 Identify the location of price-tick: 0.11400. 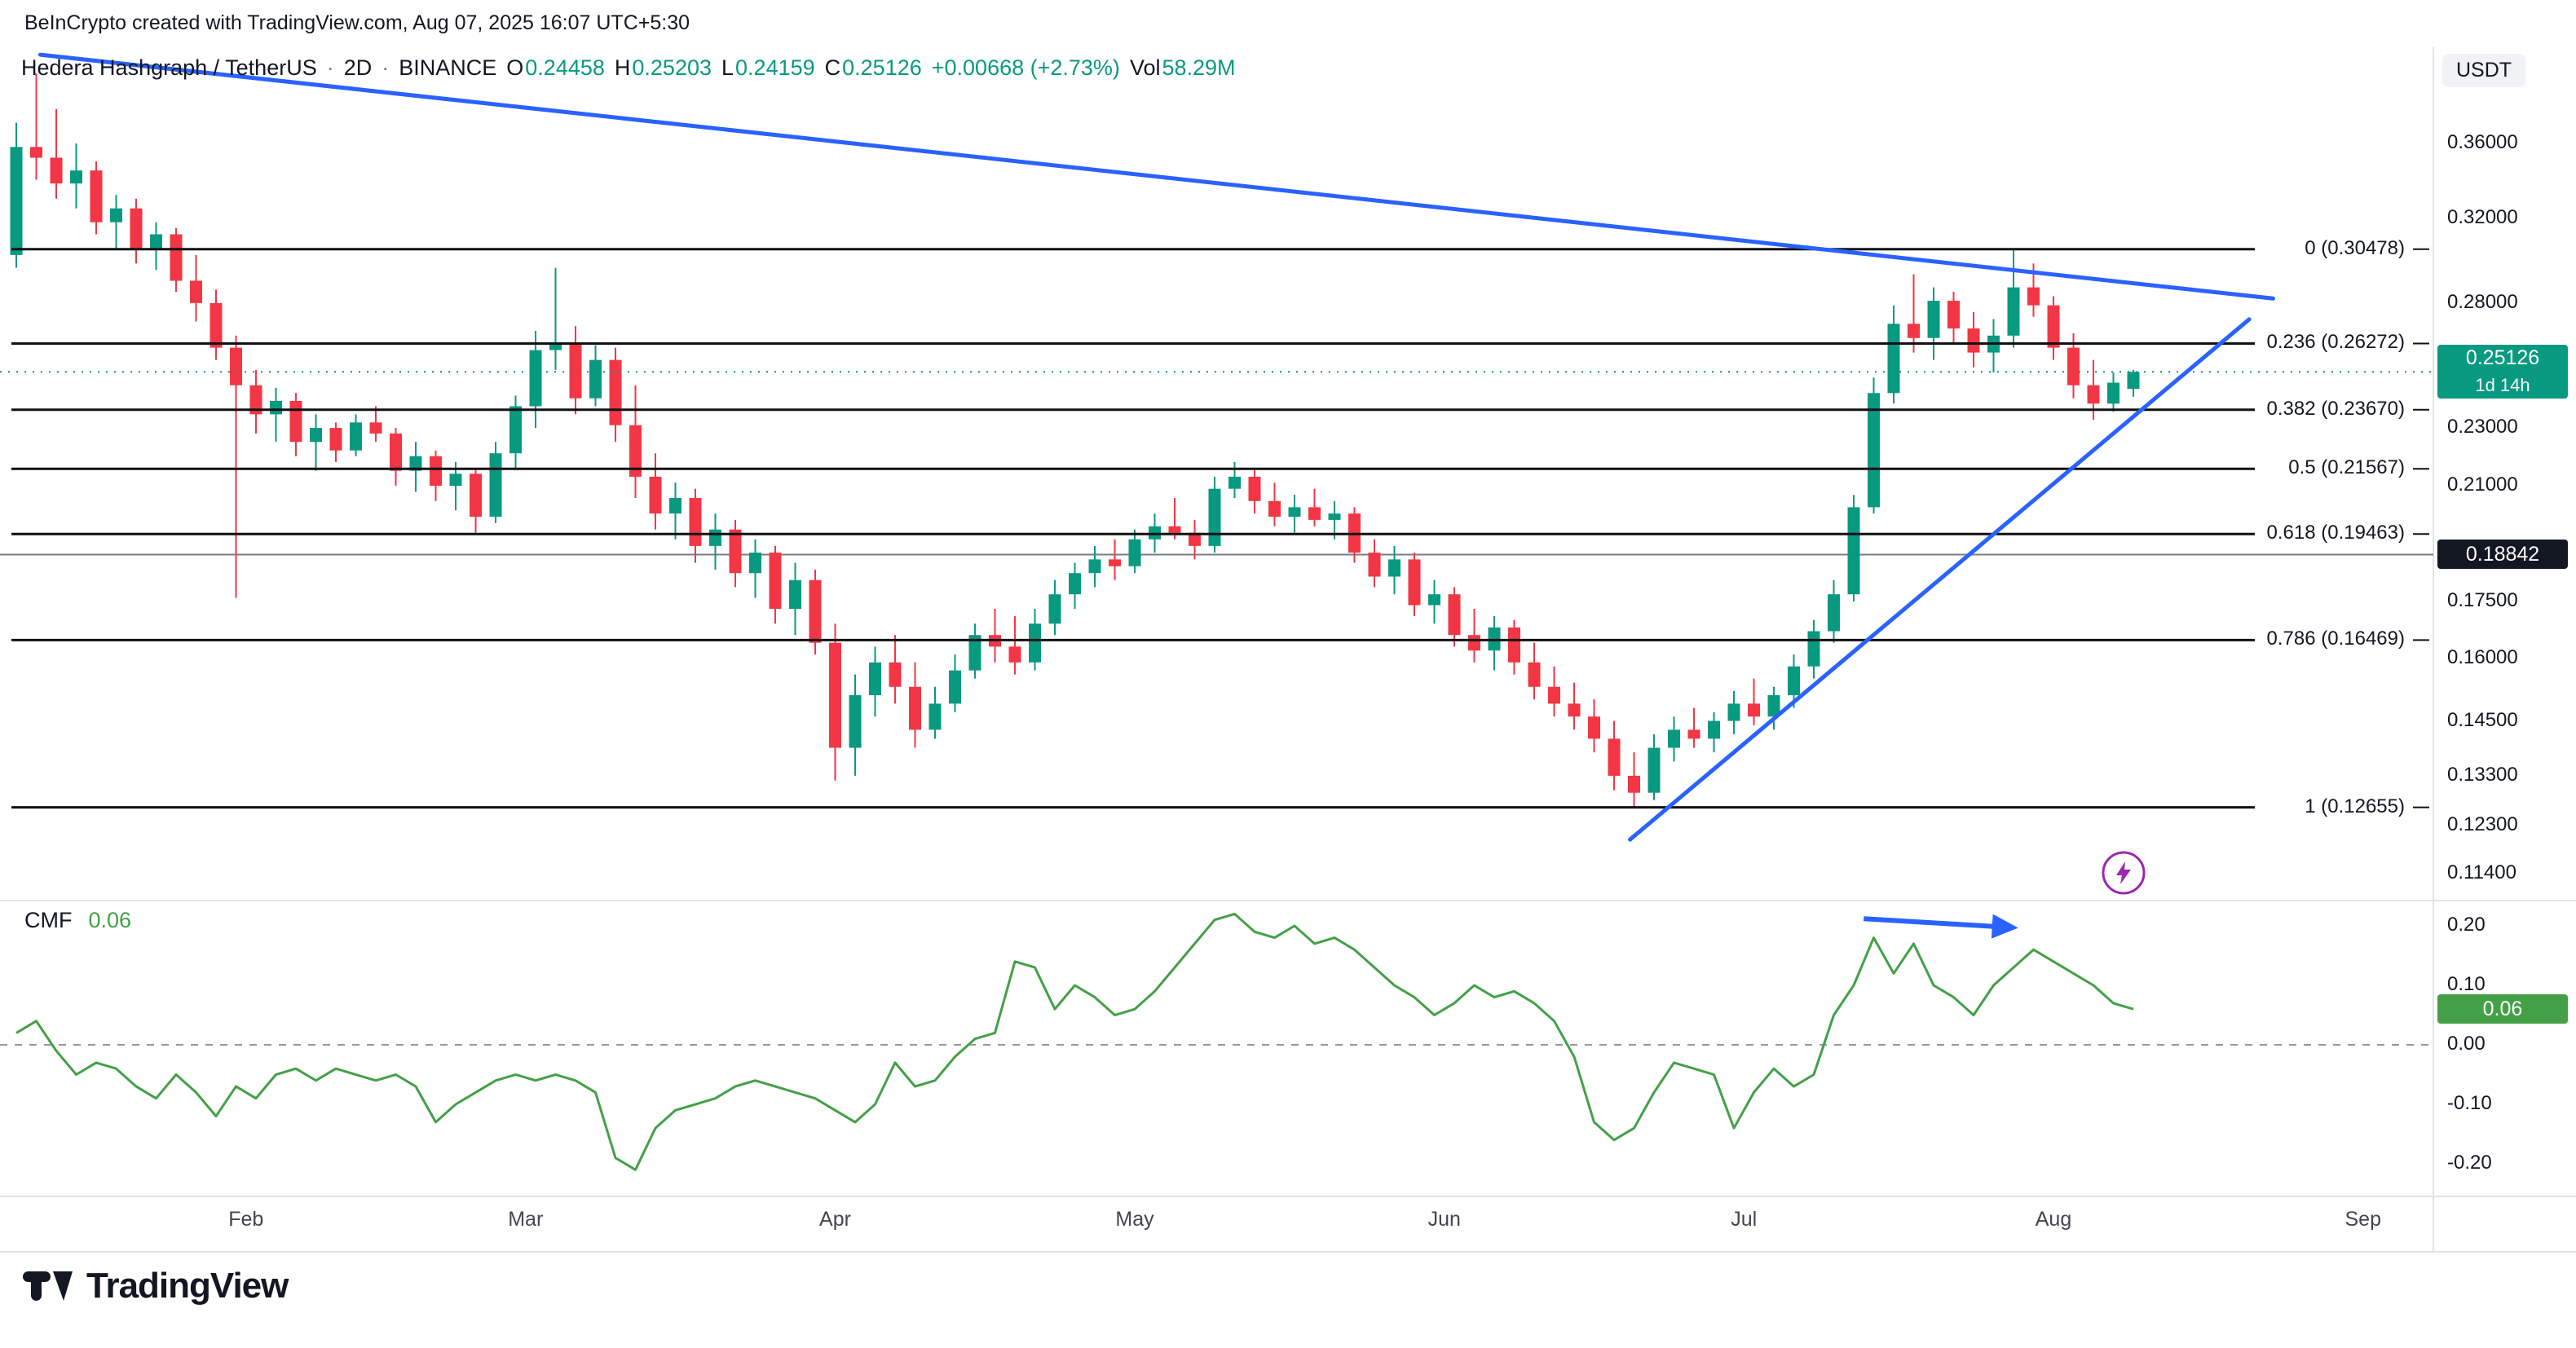
(2481, 872).